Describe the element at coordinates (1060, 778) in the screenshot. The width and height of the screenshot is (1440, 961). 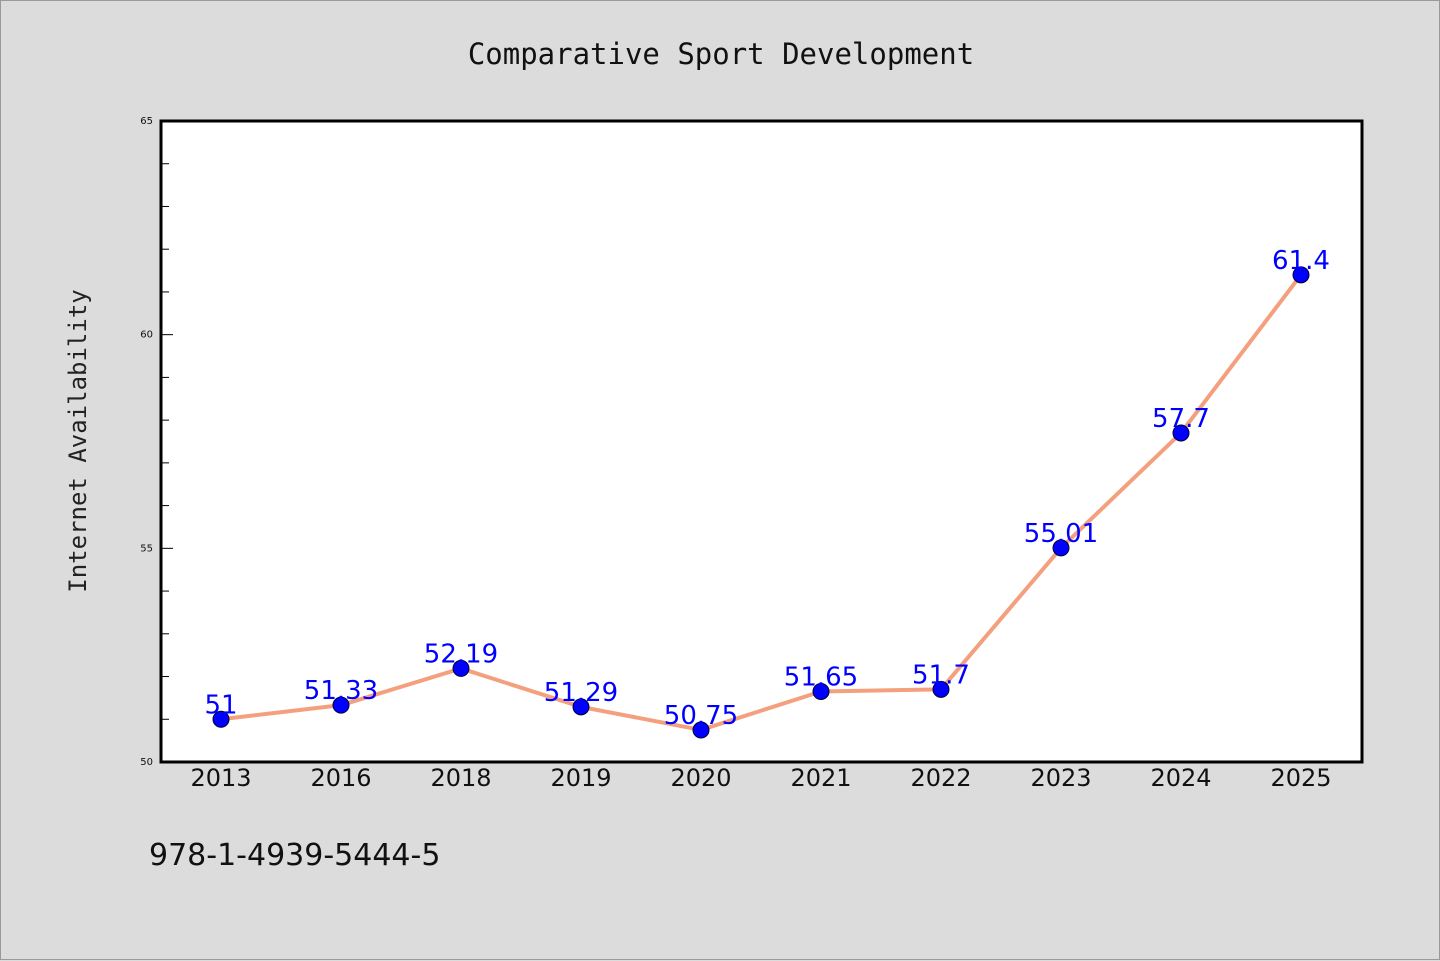
I see `x-tick-label: 2023` at that location.